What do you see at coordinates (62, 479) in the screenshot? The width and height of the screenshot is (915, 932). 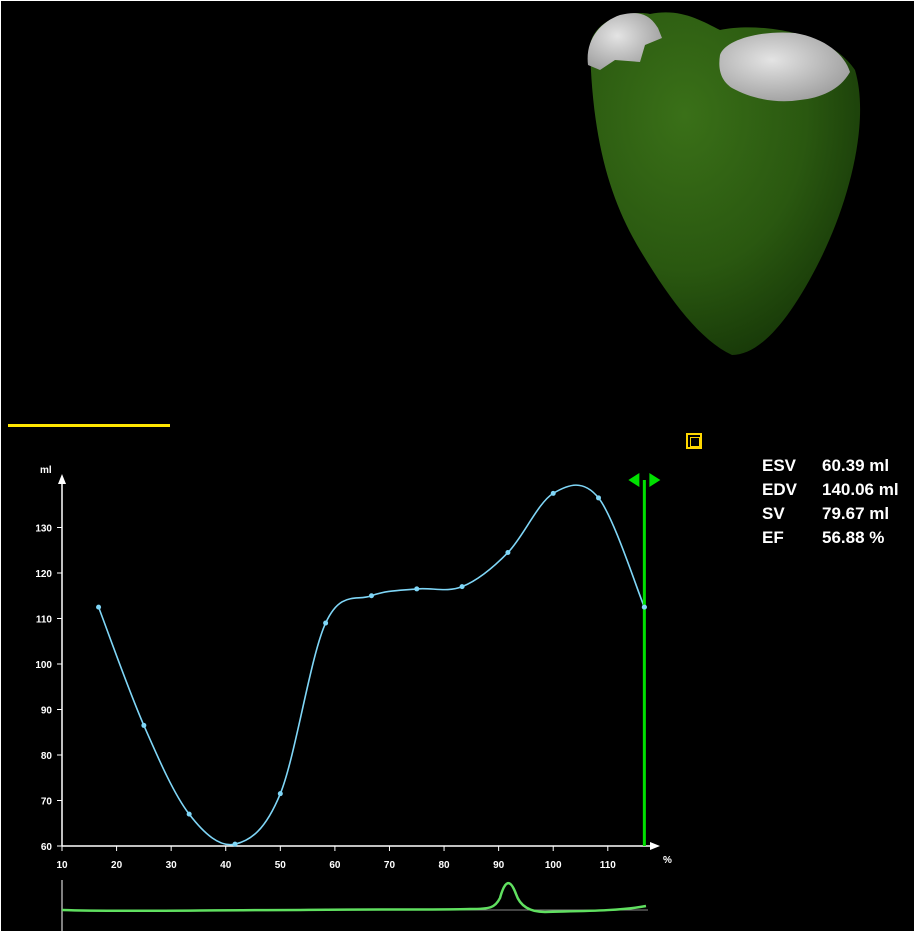 I see `y-axis-arrow` at bounding box center [62, 479].